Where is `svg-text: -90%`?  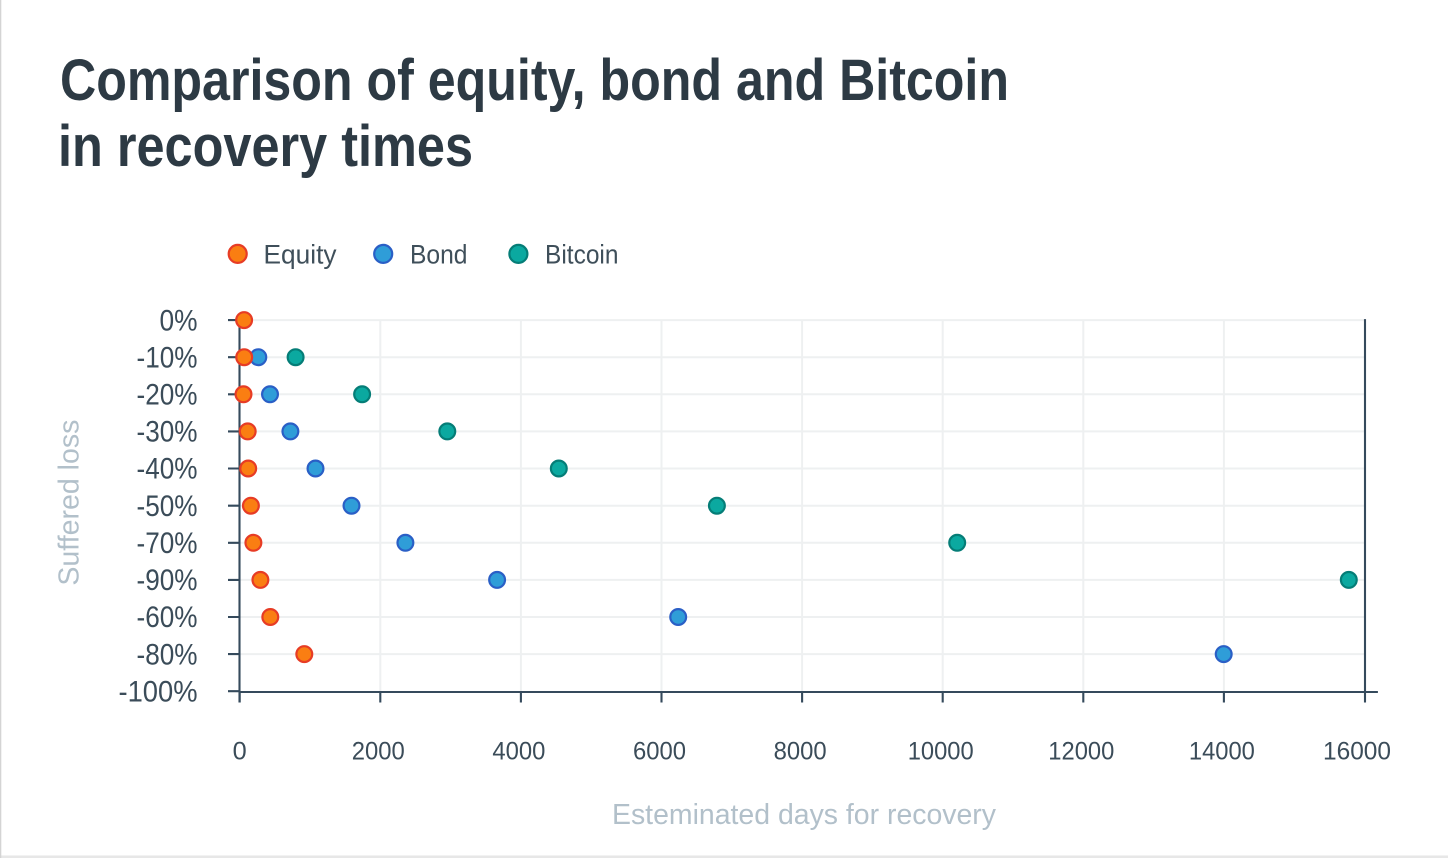
svg-text: -90% is located at coordinates (167, 581).